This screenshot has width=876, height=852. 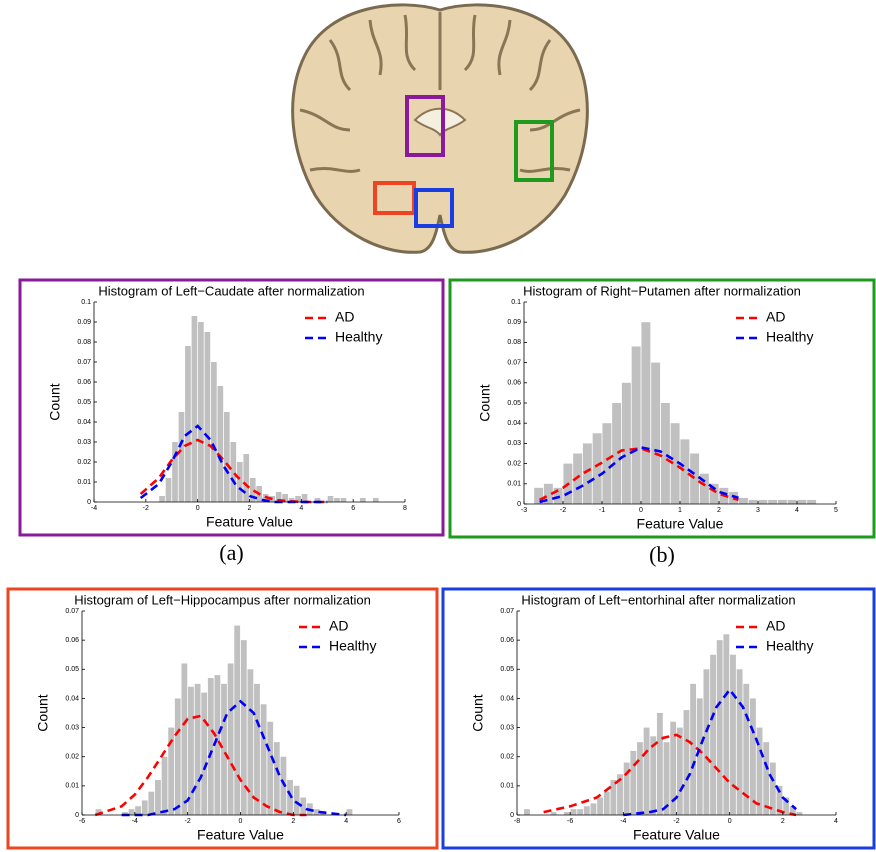 What do you see at coordinates (719, 510) in the screenshot?
I see `x-tick-label: 2` at bounding box center [719, 510].